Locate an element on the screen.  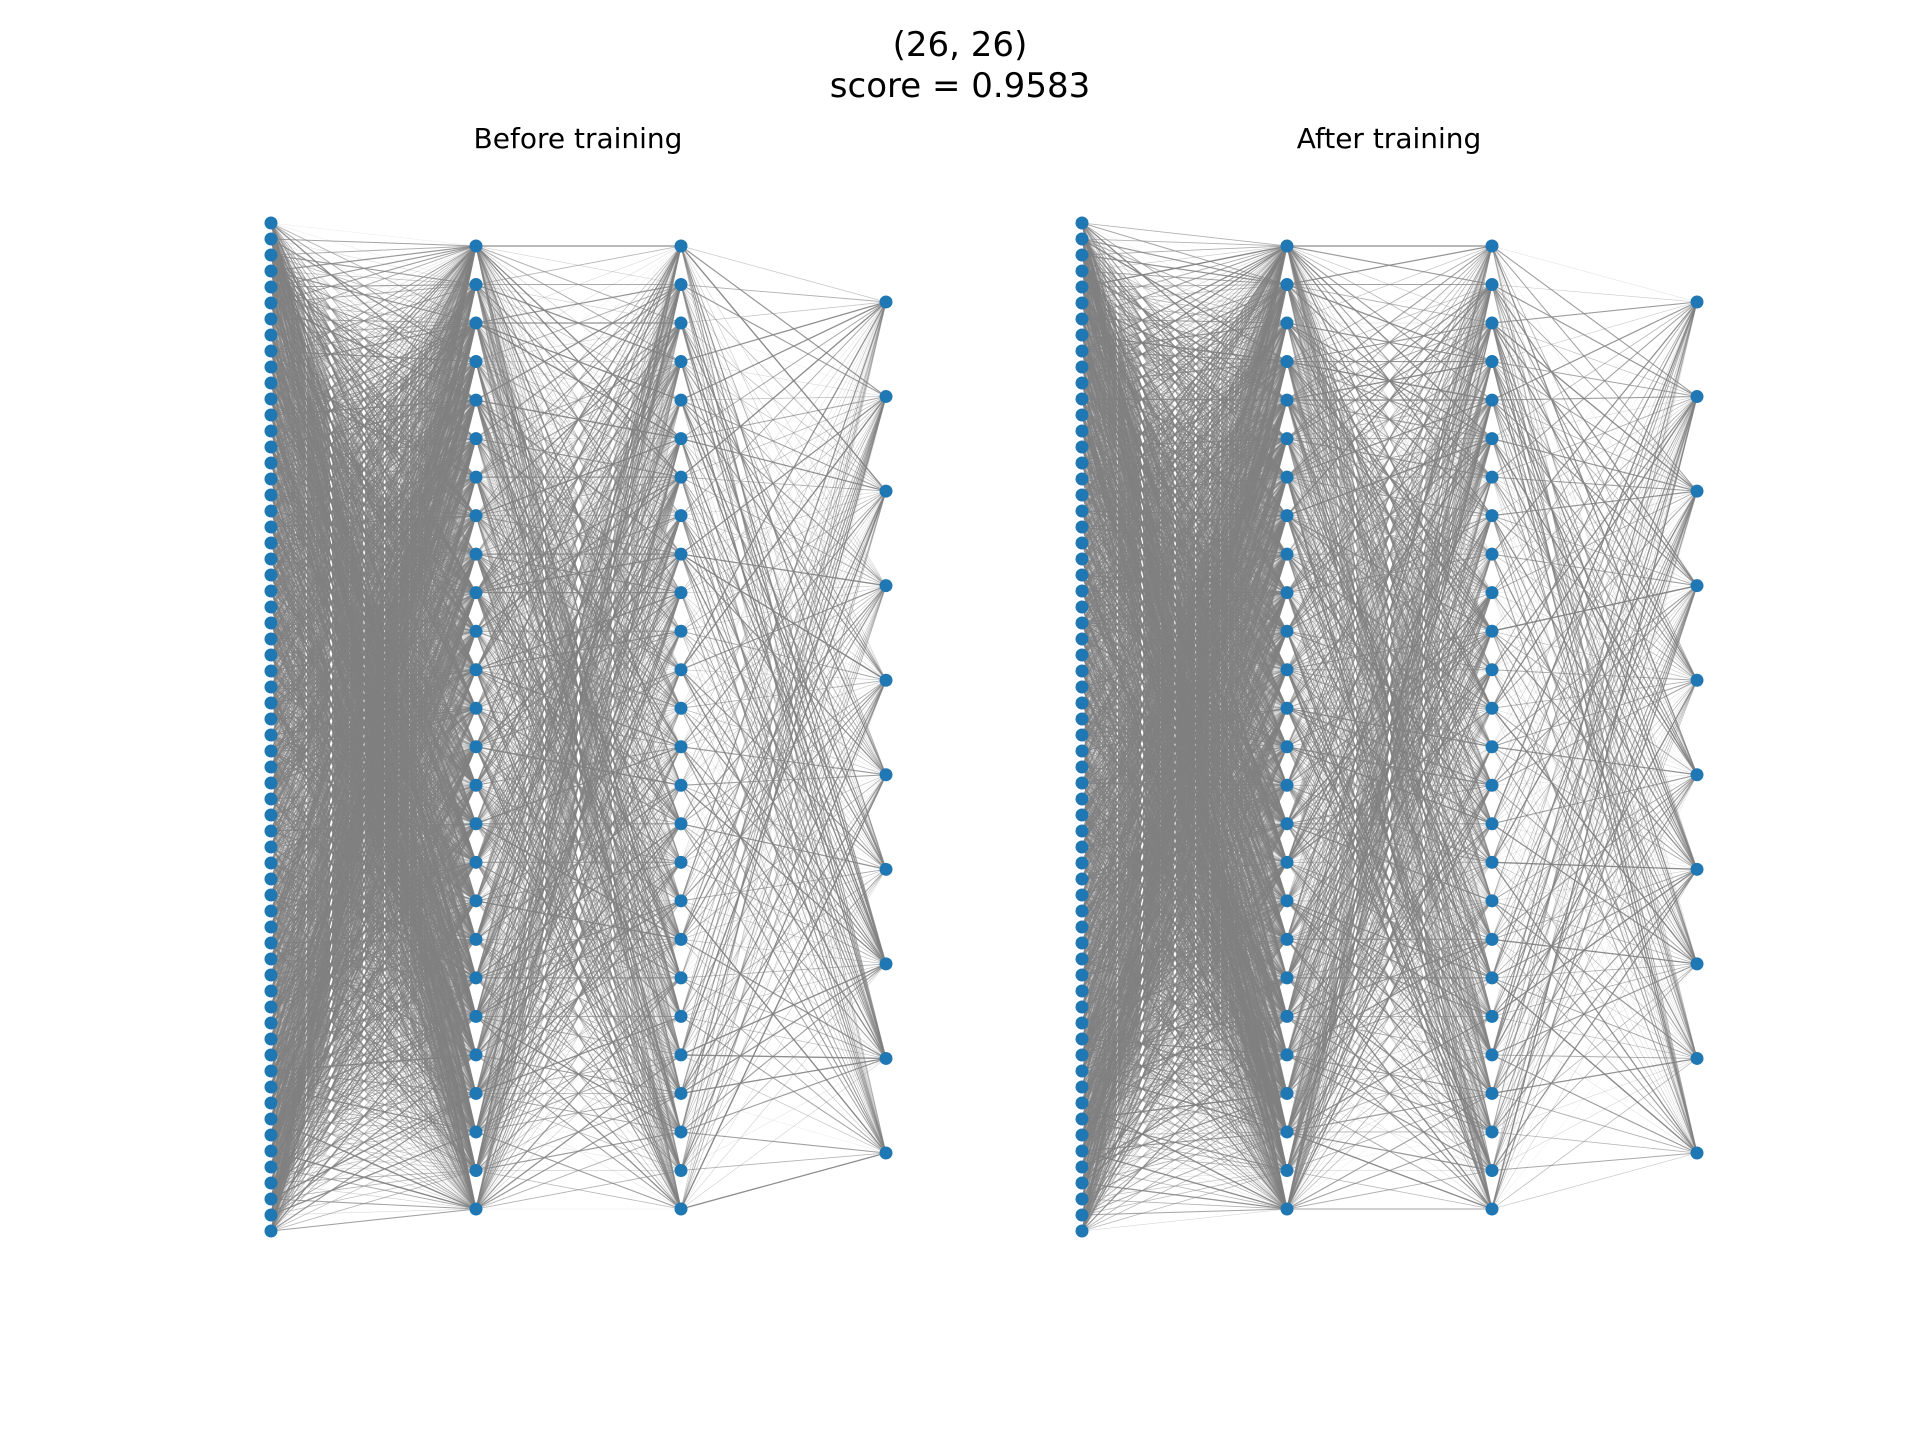
panel-title-after: After training is located at coordinates (1389, 138).